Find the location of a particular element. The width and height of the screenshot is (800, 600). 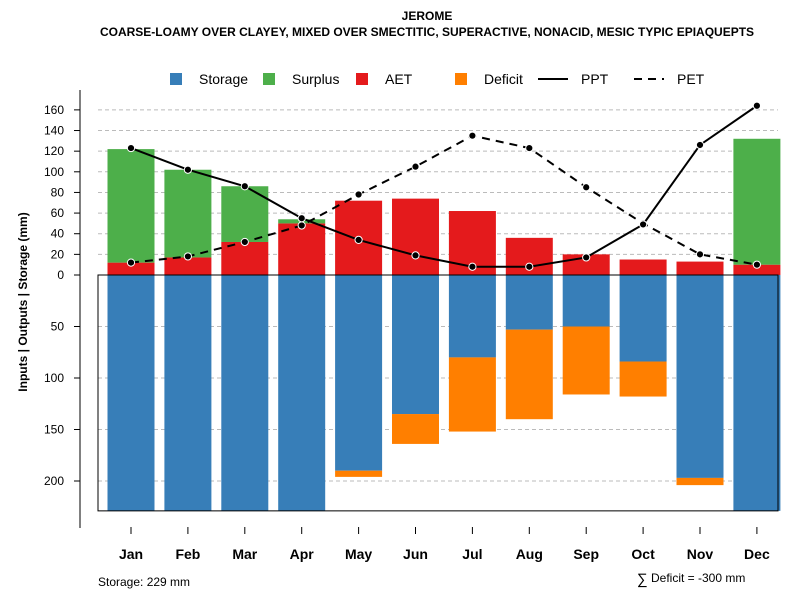

month-label: Dec is located at coordinates (757, 554).